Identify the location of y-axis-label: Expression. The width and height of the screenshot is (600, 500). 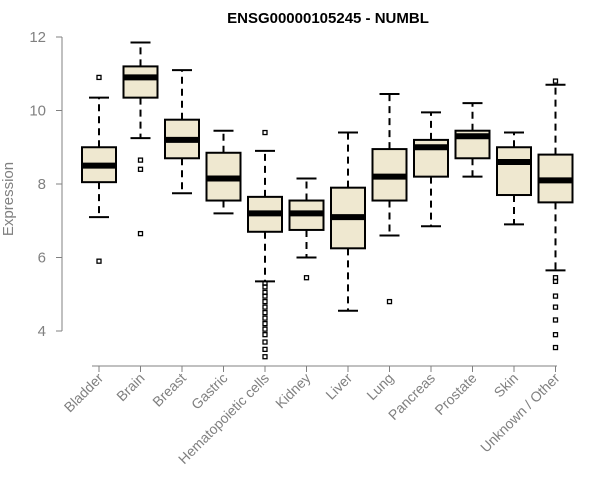
(8, 199).